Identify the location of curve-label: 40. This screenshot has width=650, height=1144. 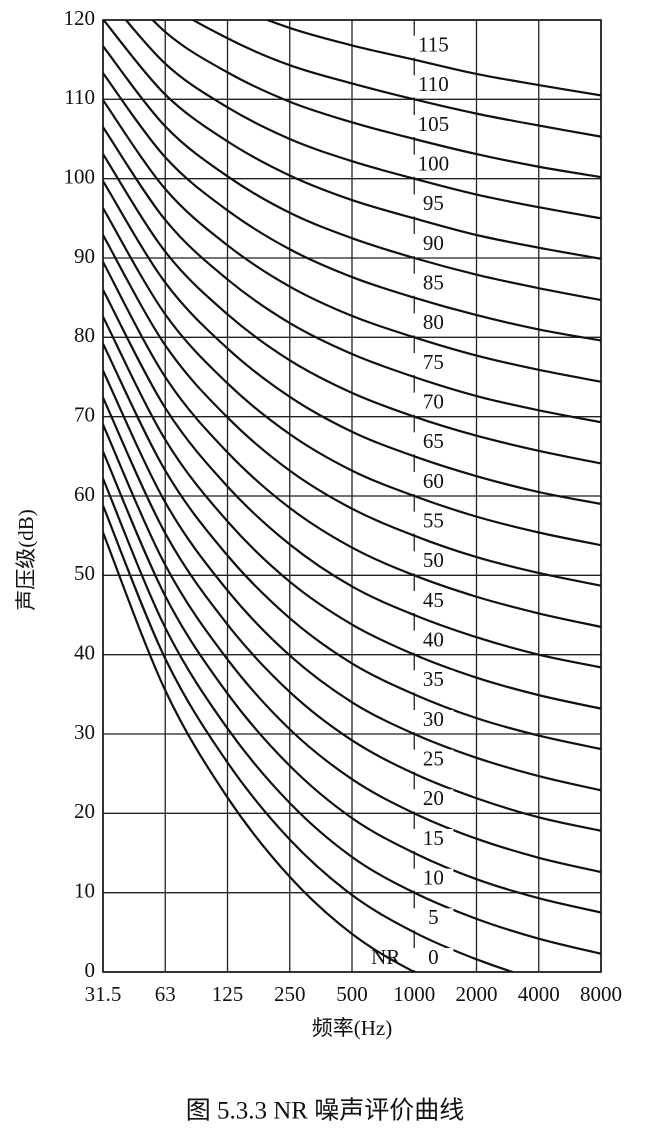
(433, 639).